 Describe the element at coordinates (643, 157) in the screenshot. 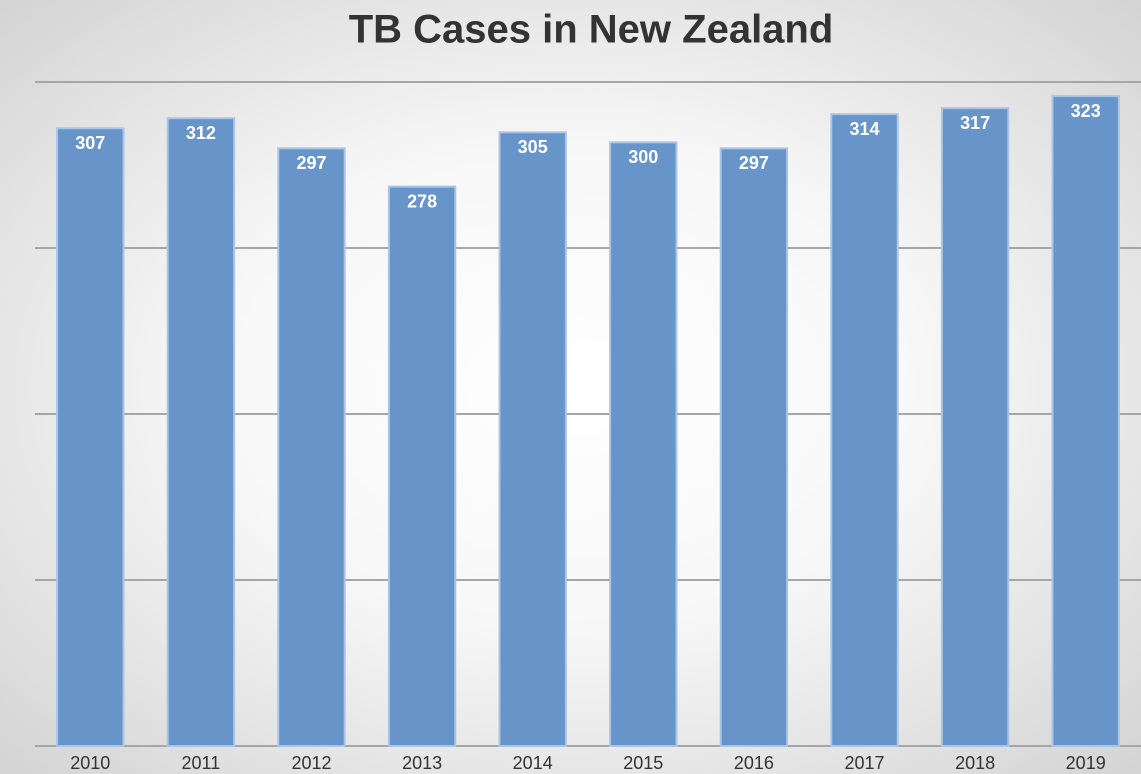

I see `data-label: 300` at that location.